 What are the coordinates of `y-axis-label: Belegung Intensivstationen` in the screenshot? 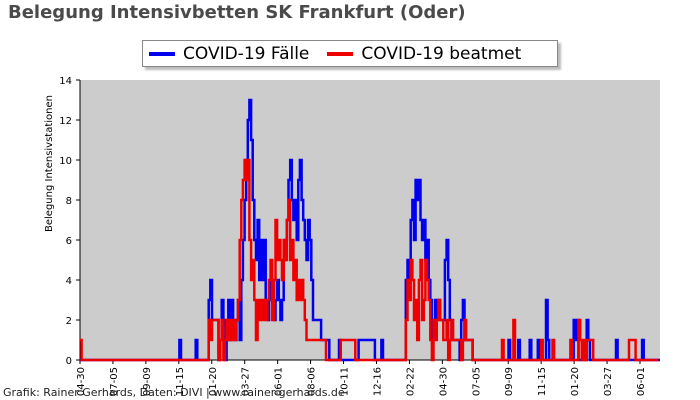 It's located at (49, 163).